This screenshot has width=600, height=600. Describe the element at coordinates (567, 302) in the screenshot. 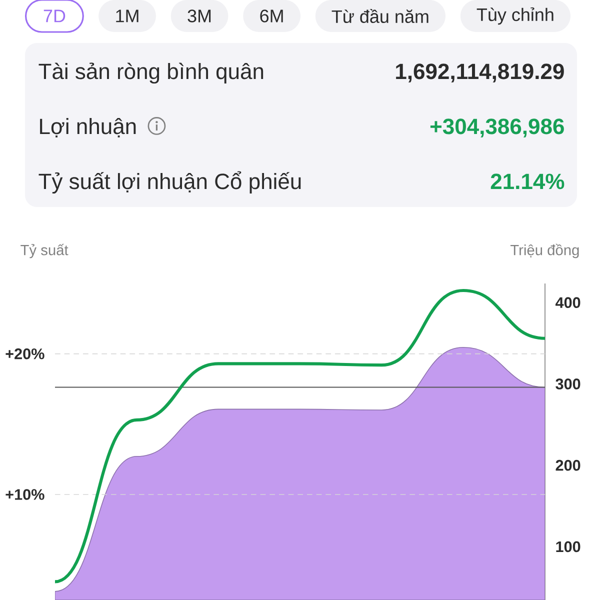

I see `y2-tick-label: 400` at that location.